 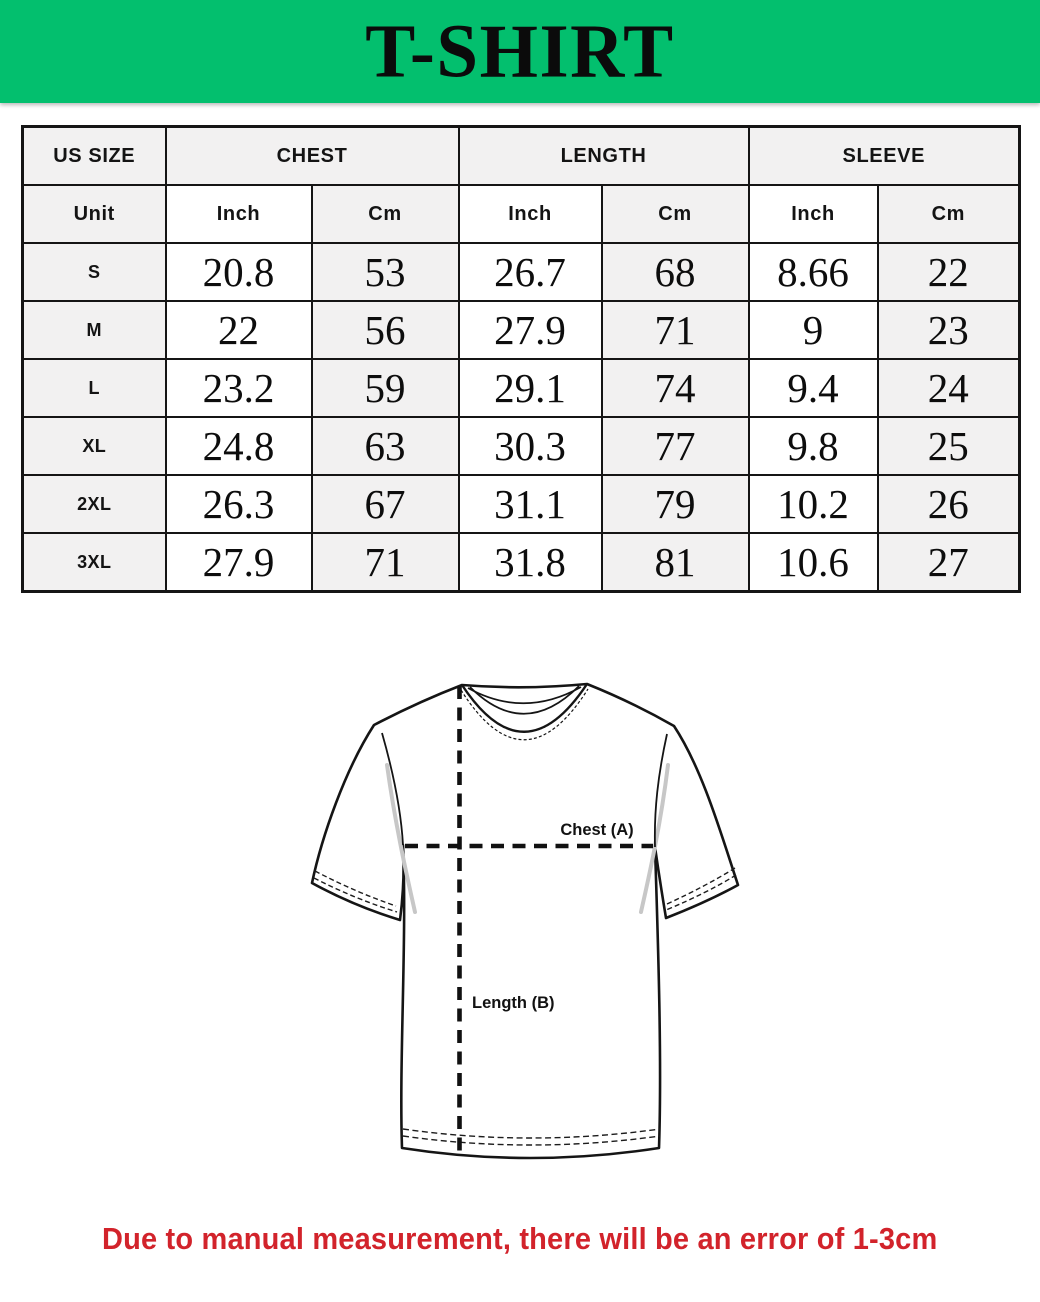 I want to click on armhole-shading-left, so click(x=401, y=838).